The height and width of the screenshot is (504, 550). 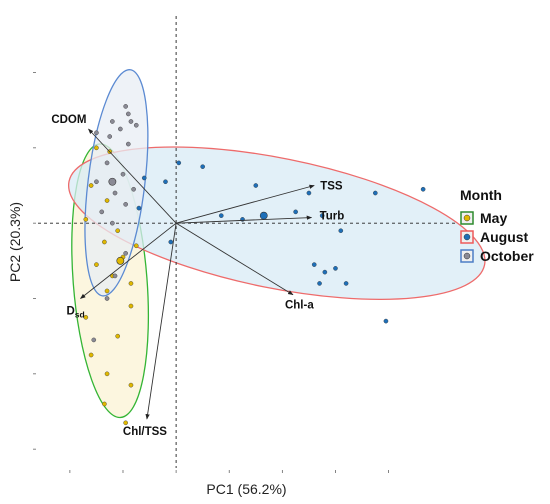 I want to click on loading-label-turb: Turb, so click(x=332, y=217).